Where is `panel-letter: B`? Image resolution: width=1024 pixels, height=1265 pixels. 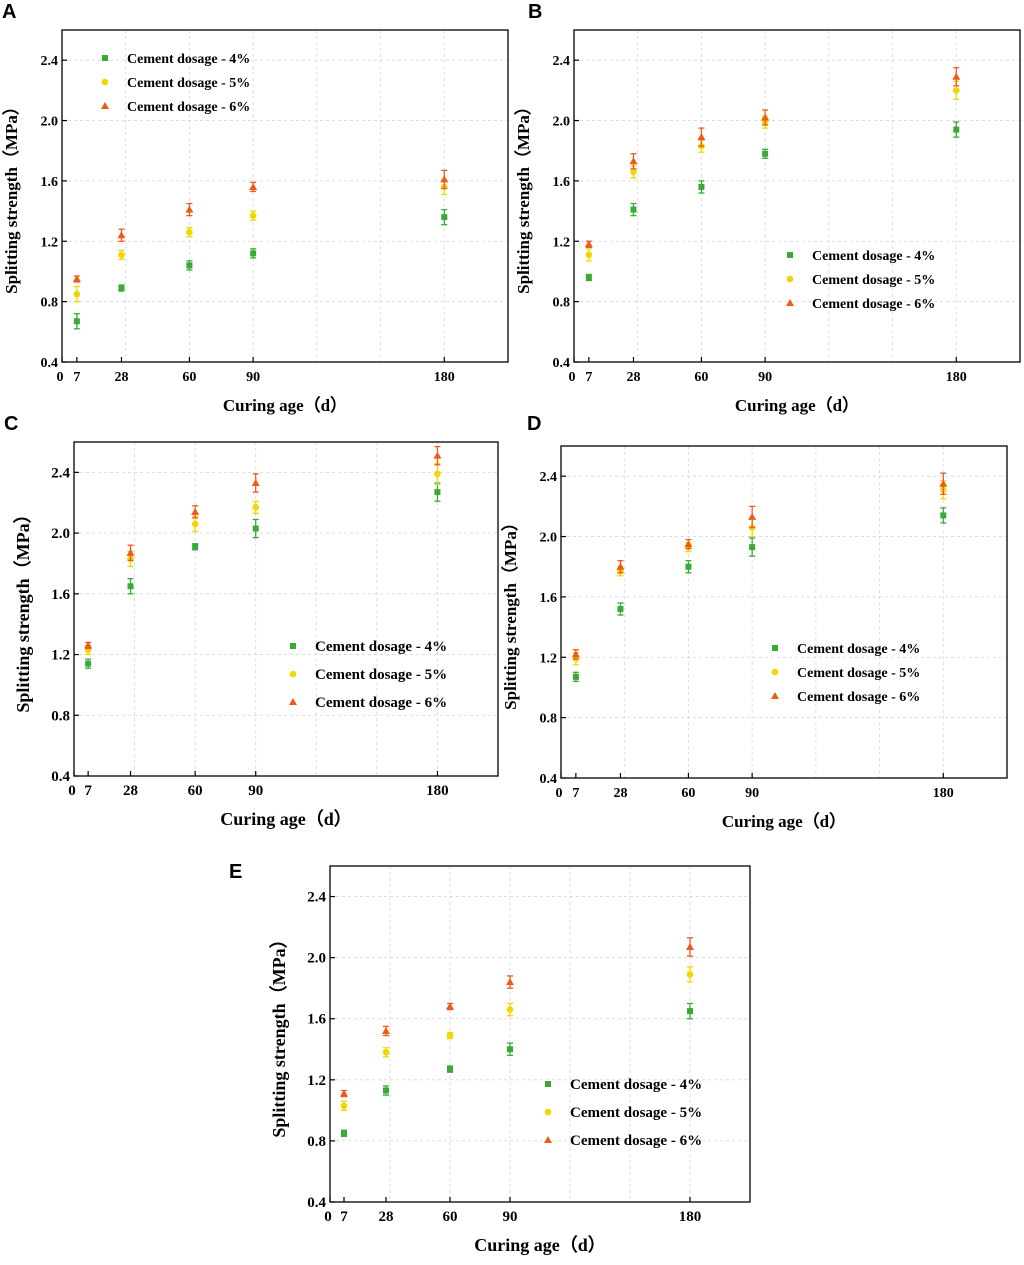
panel-letter: B is located at coordinates (535, 12).